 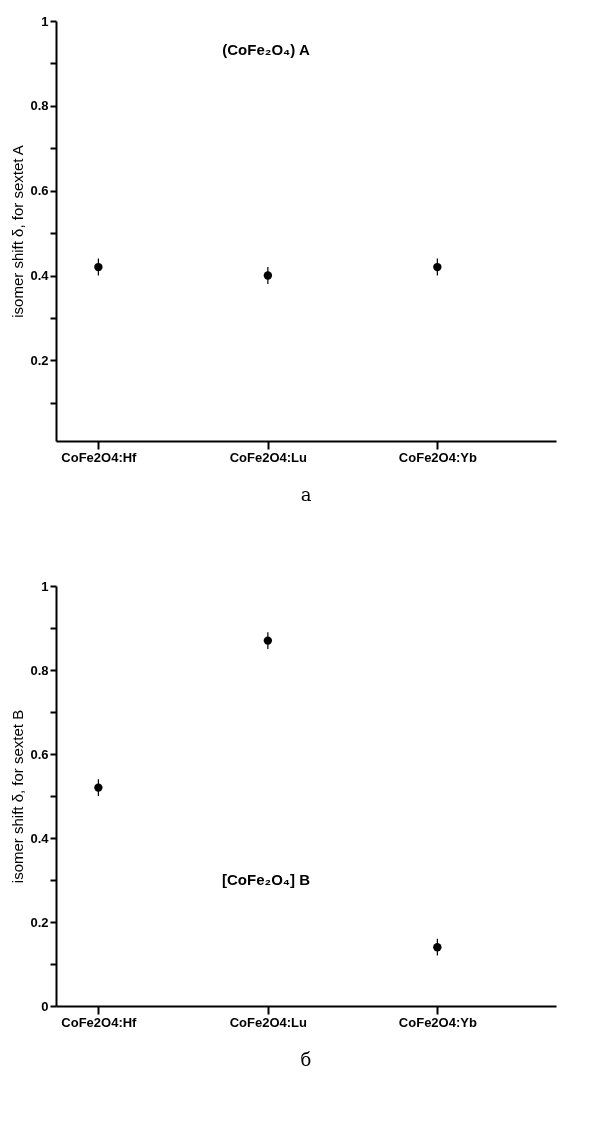 I want to click on y-axis-title: isomer shift δ, for sextet A, so click(x=18, y=231).